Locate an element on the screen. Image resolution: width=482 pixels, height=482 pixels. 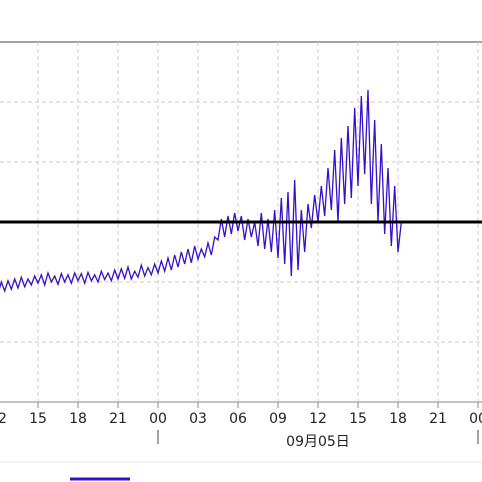
x-tick-label: 09 is located at coordinates (278, 419).